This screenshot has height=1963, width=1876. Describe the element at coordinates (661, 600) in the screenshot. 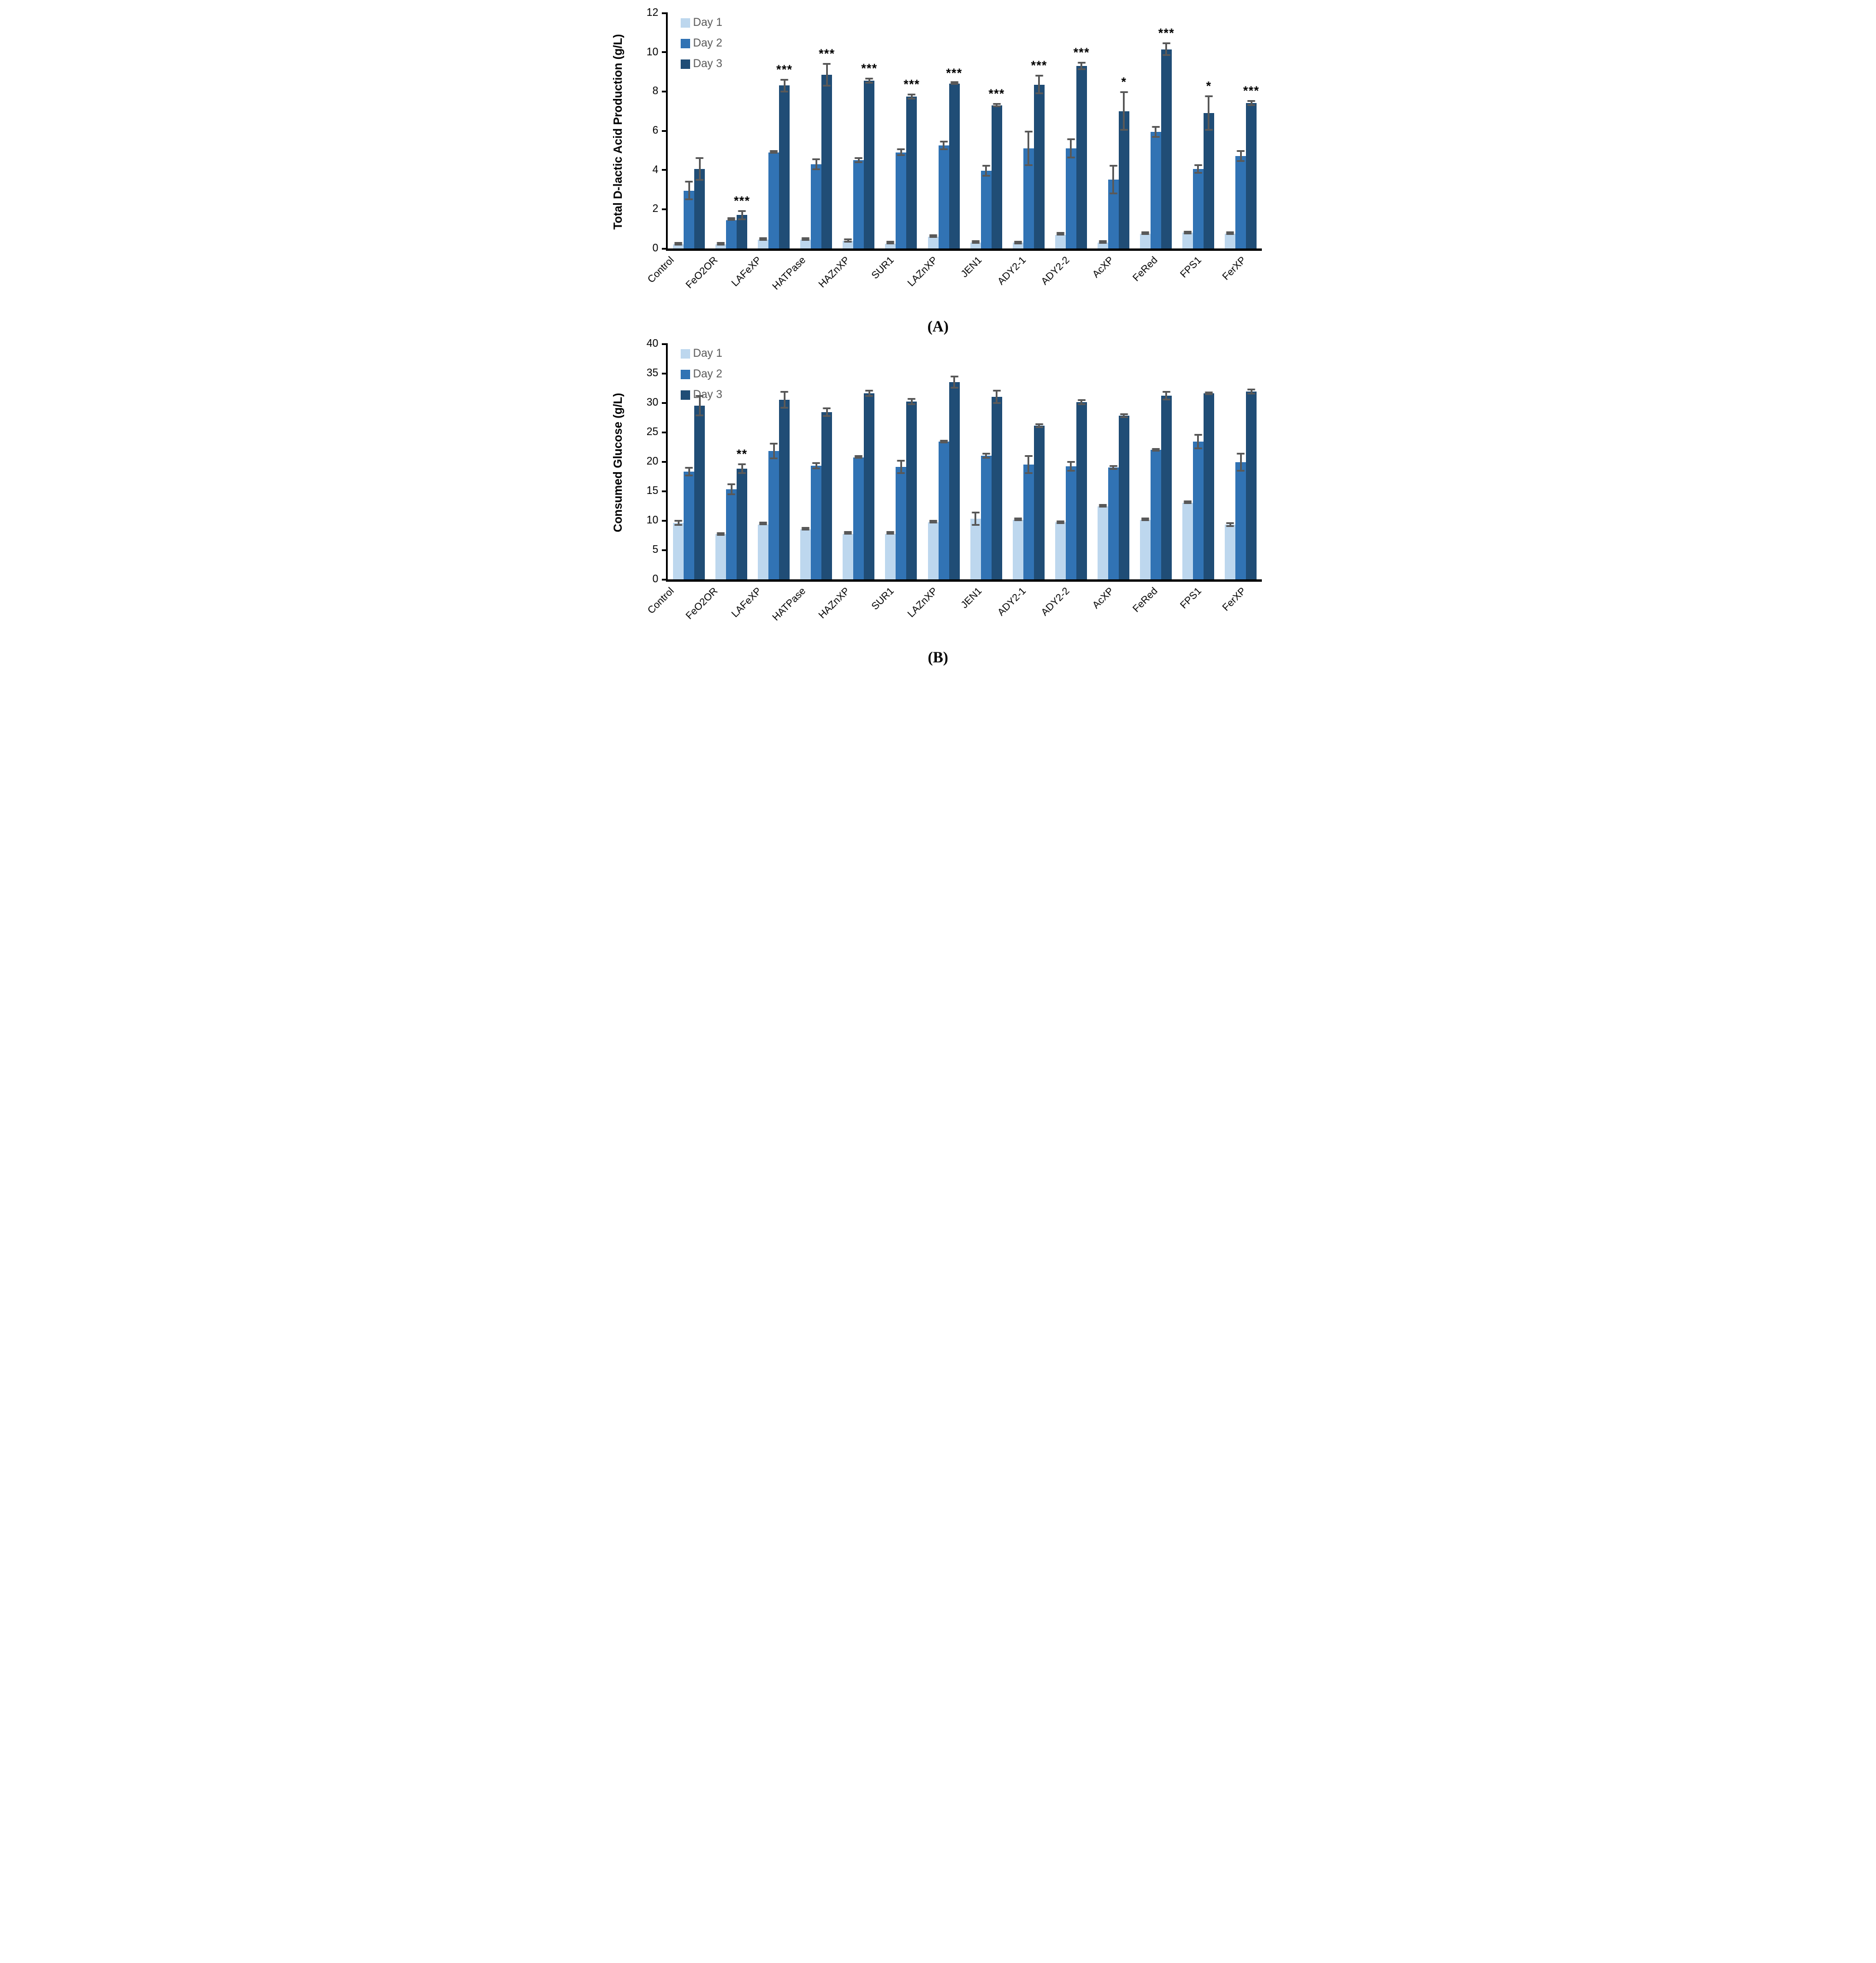

I see `x-tick-label-control: Control` at that location.